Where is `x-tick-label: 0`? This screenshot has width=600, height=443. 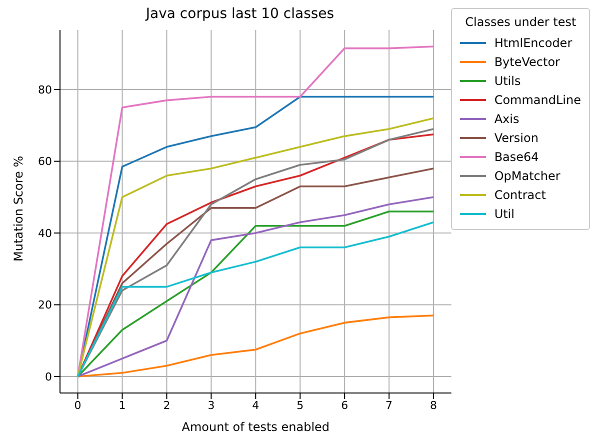
x-tick-label: 0 is located at coordinates (78, 405).